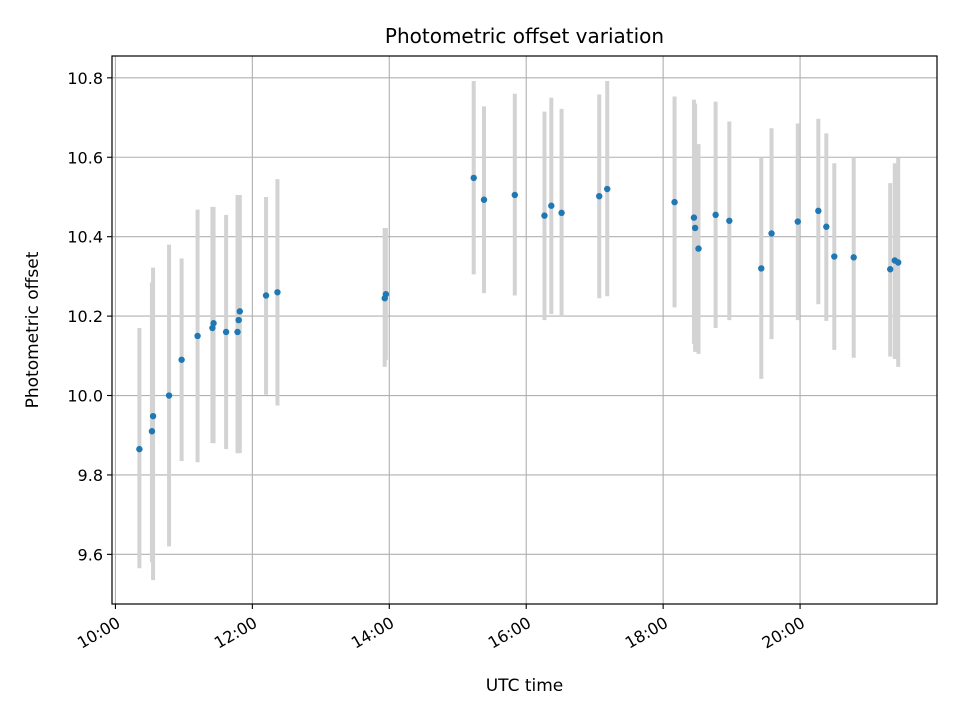  Describe the element at coordinates (85, 237) in the screenshot. I see `y-tick-label: 10.4` at that location.